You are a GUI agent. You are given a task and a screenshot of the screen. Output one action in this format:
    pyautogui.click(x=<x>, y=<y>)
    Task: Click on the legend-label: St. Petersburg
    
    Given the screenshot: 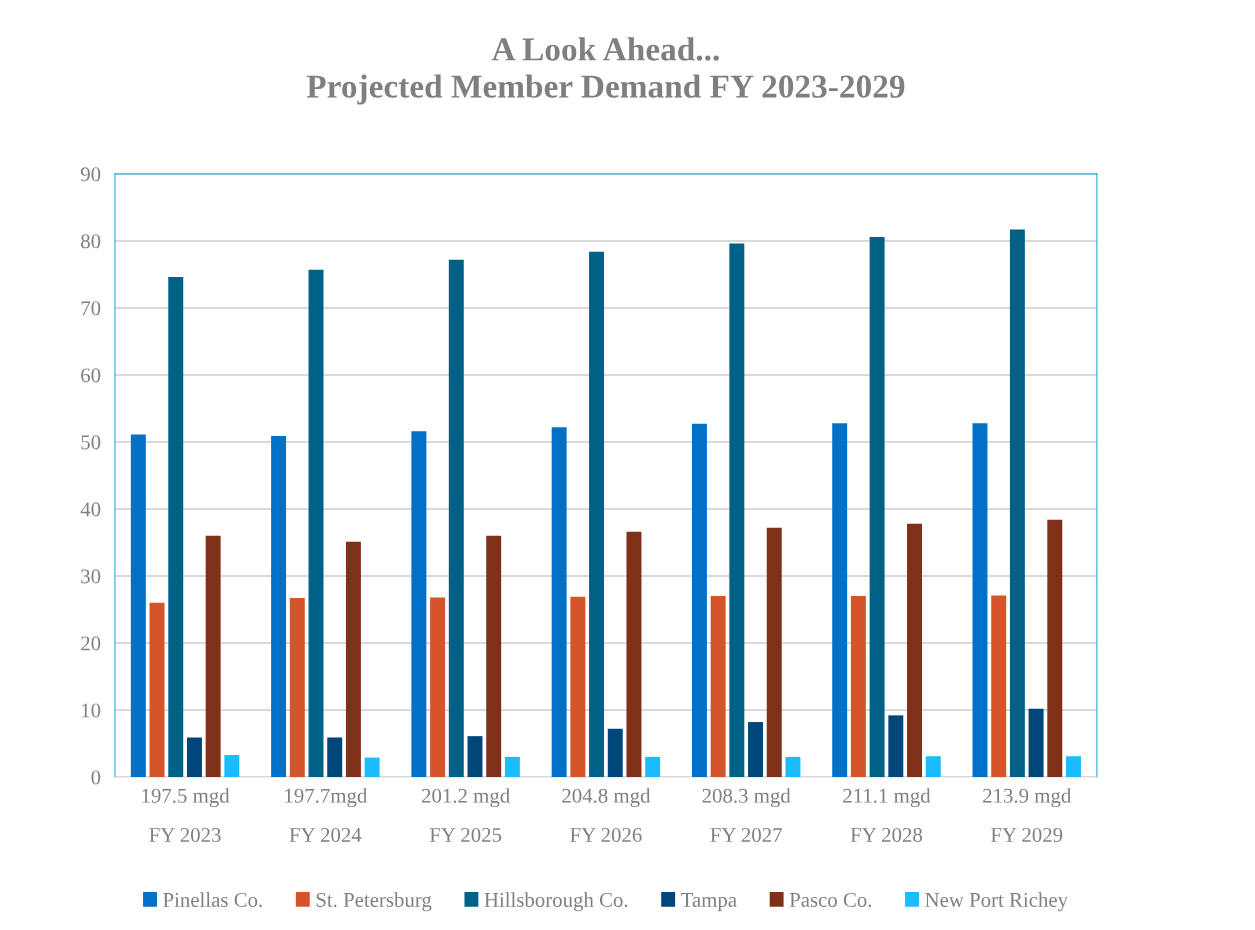 What is the action you would take?
    pyautogui.click(x=374, y=902)
    